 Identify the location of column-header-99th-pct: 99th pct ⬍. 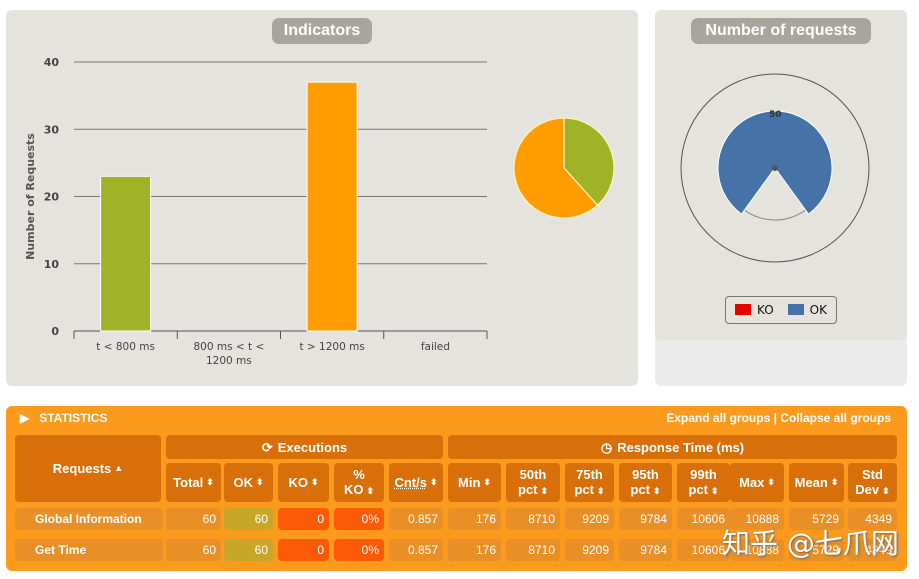
(703, 482).